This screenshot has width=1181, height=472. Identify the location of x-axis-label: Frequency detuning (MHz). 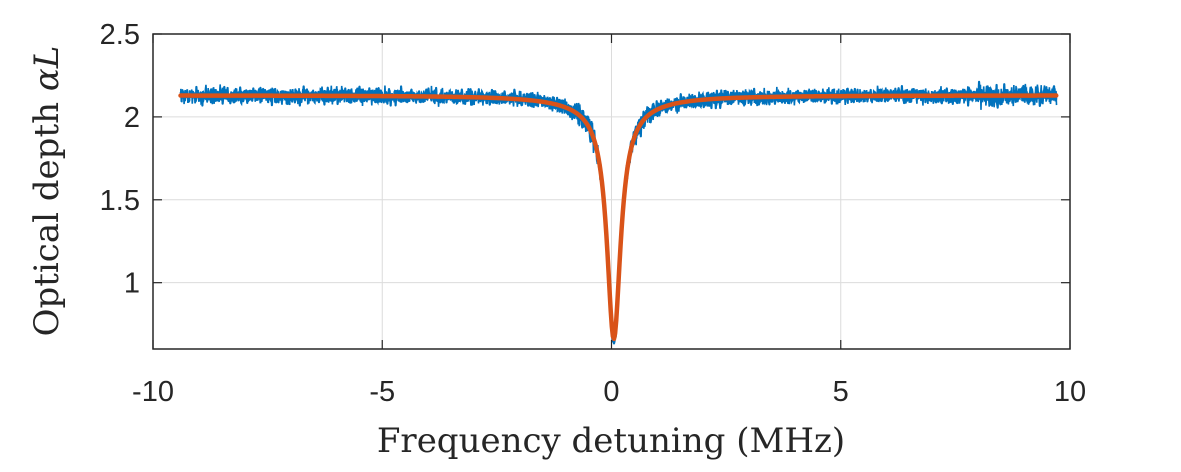
(611, 441).